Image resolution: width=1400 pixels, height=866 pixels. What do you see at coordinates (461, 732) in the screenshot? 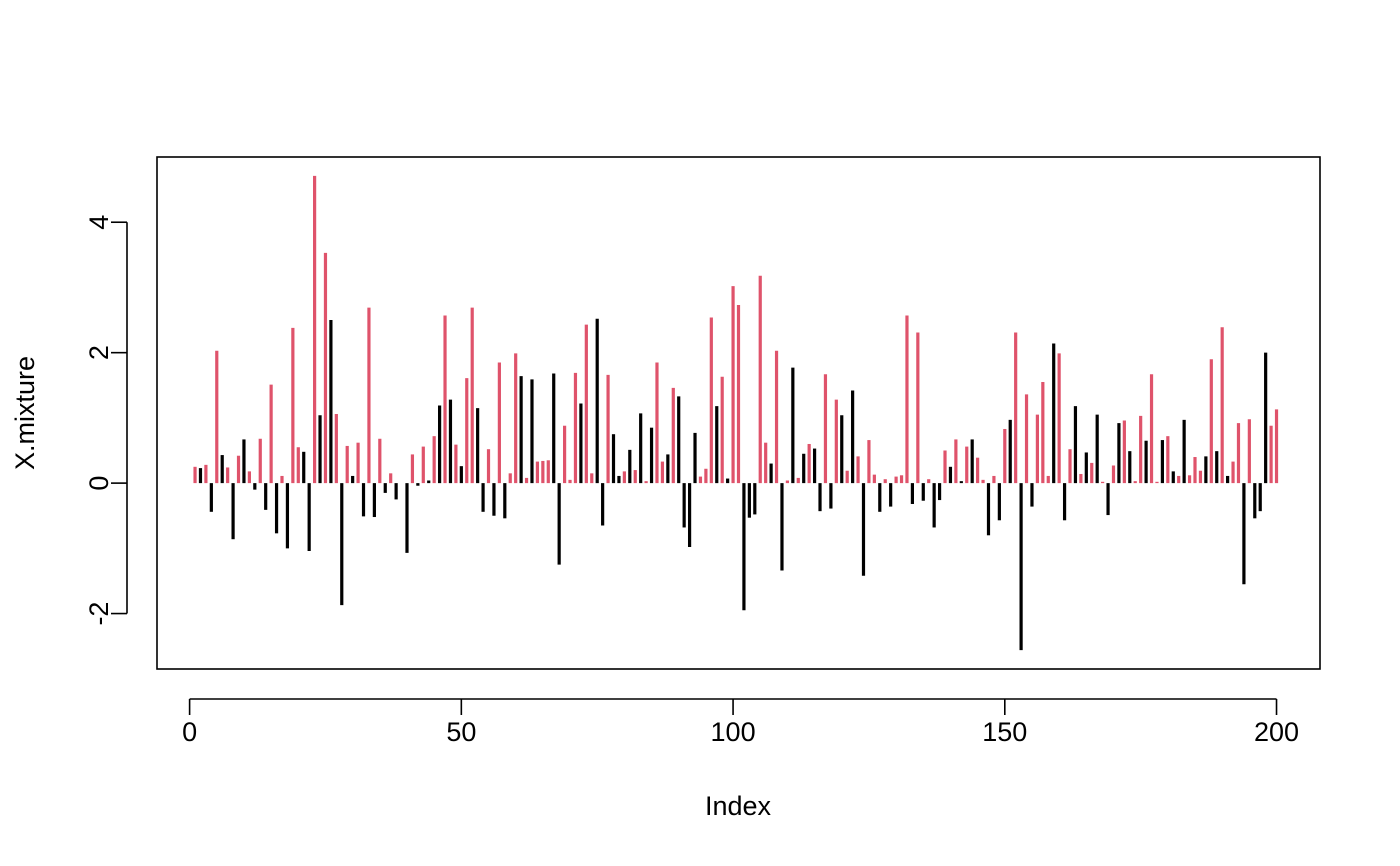
I see `x-tick-label: 50` at bounding box center [461, 732].